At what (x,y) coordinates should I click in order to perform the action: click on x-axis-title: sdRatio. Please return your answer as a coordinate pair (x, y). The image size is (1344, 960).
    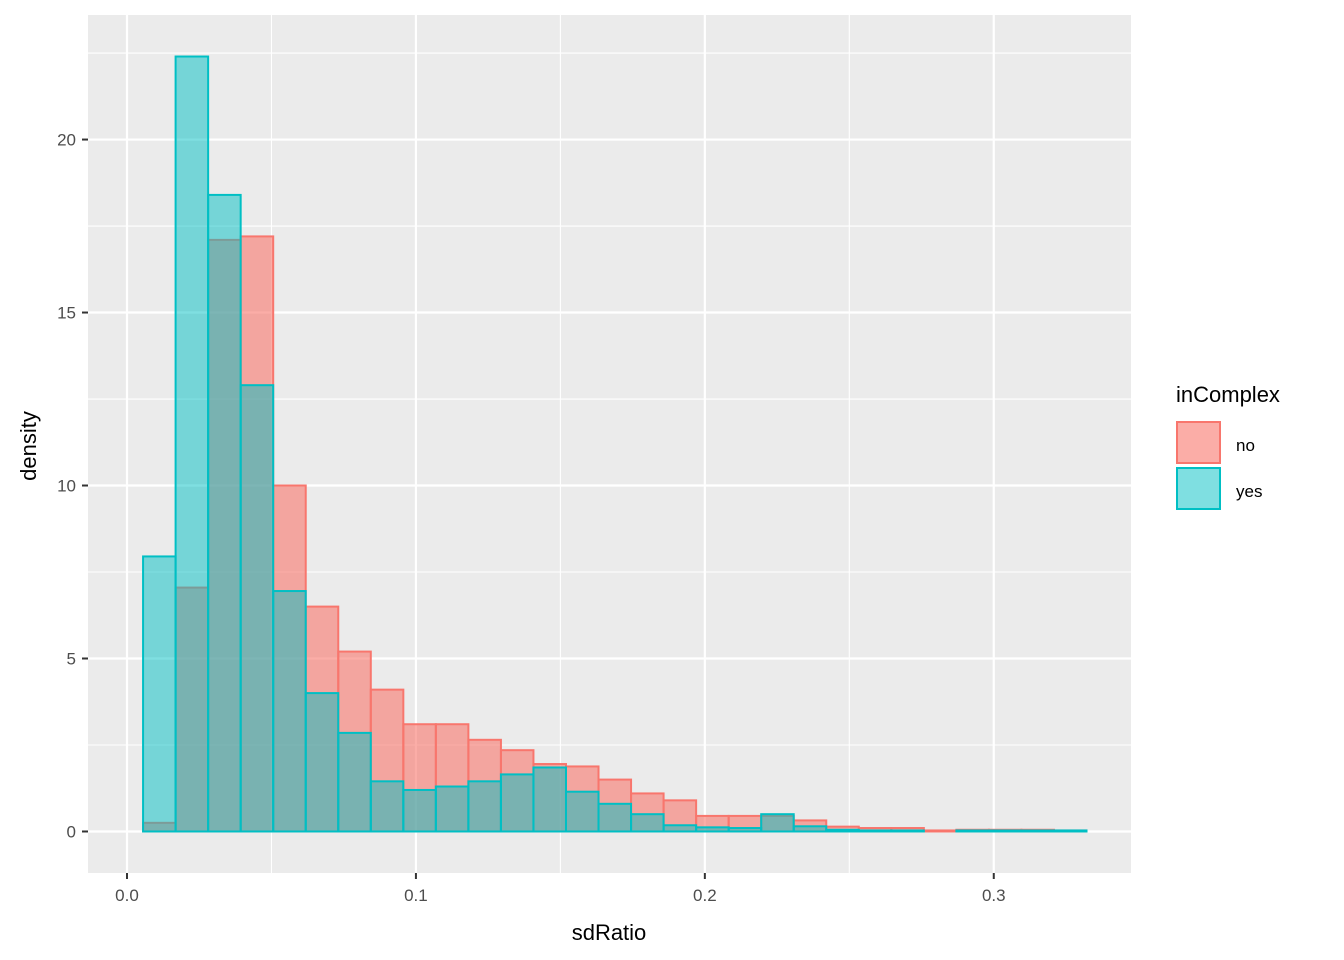
    Looking at the image, I should click on (609, 932).